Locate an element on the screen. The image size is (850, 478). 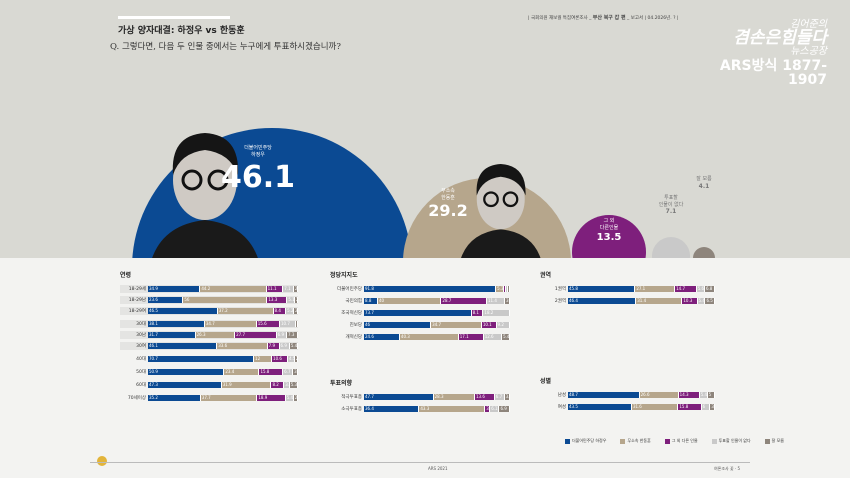
section-title: 성별 is located at coordinates (546, 381).